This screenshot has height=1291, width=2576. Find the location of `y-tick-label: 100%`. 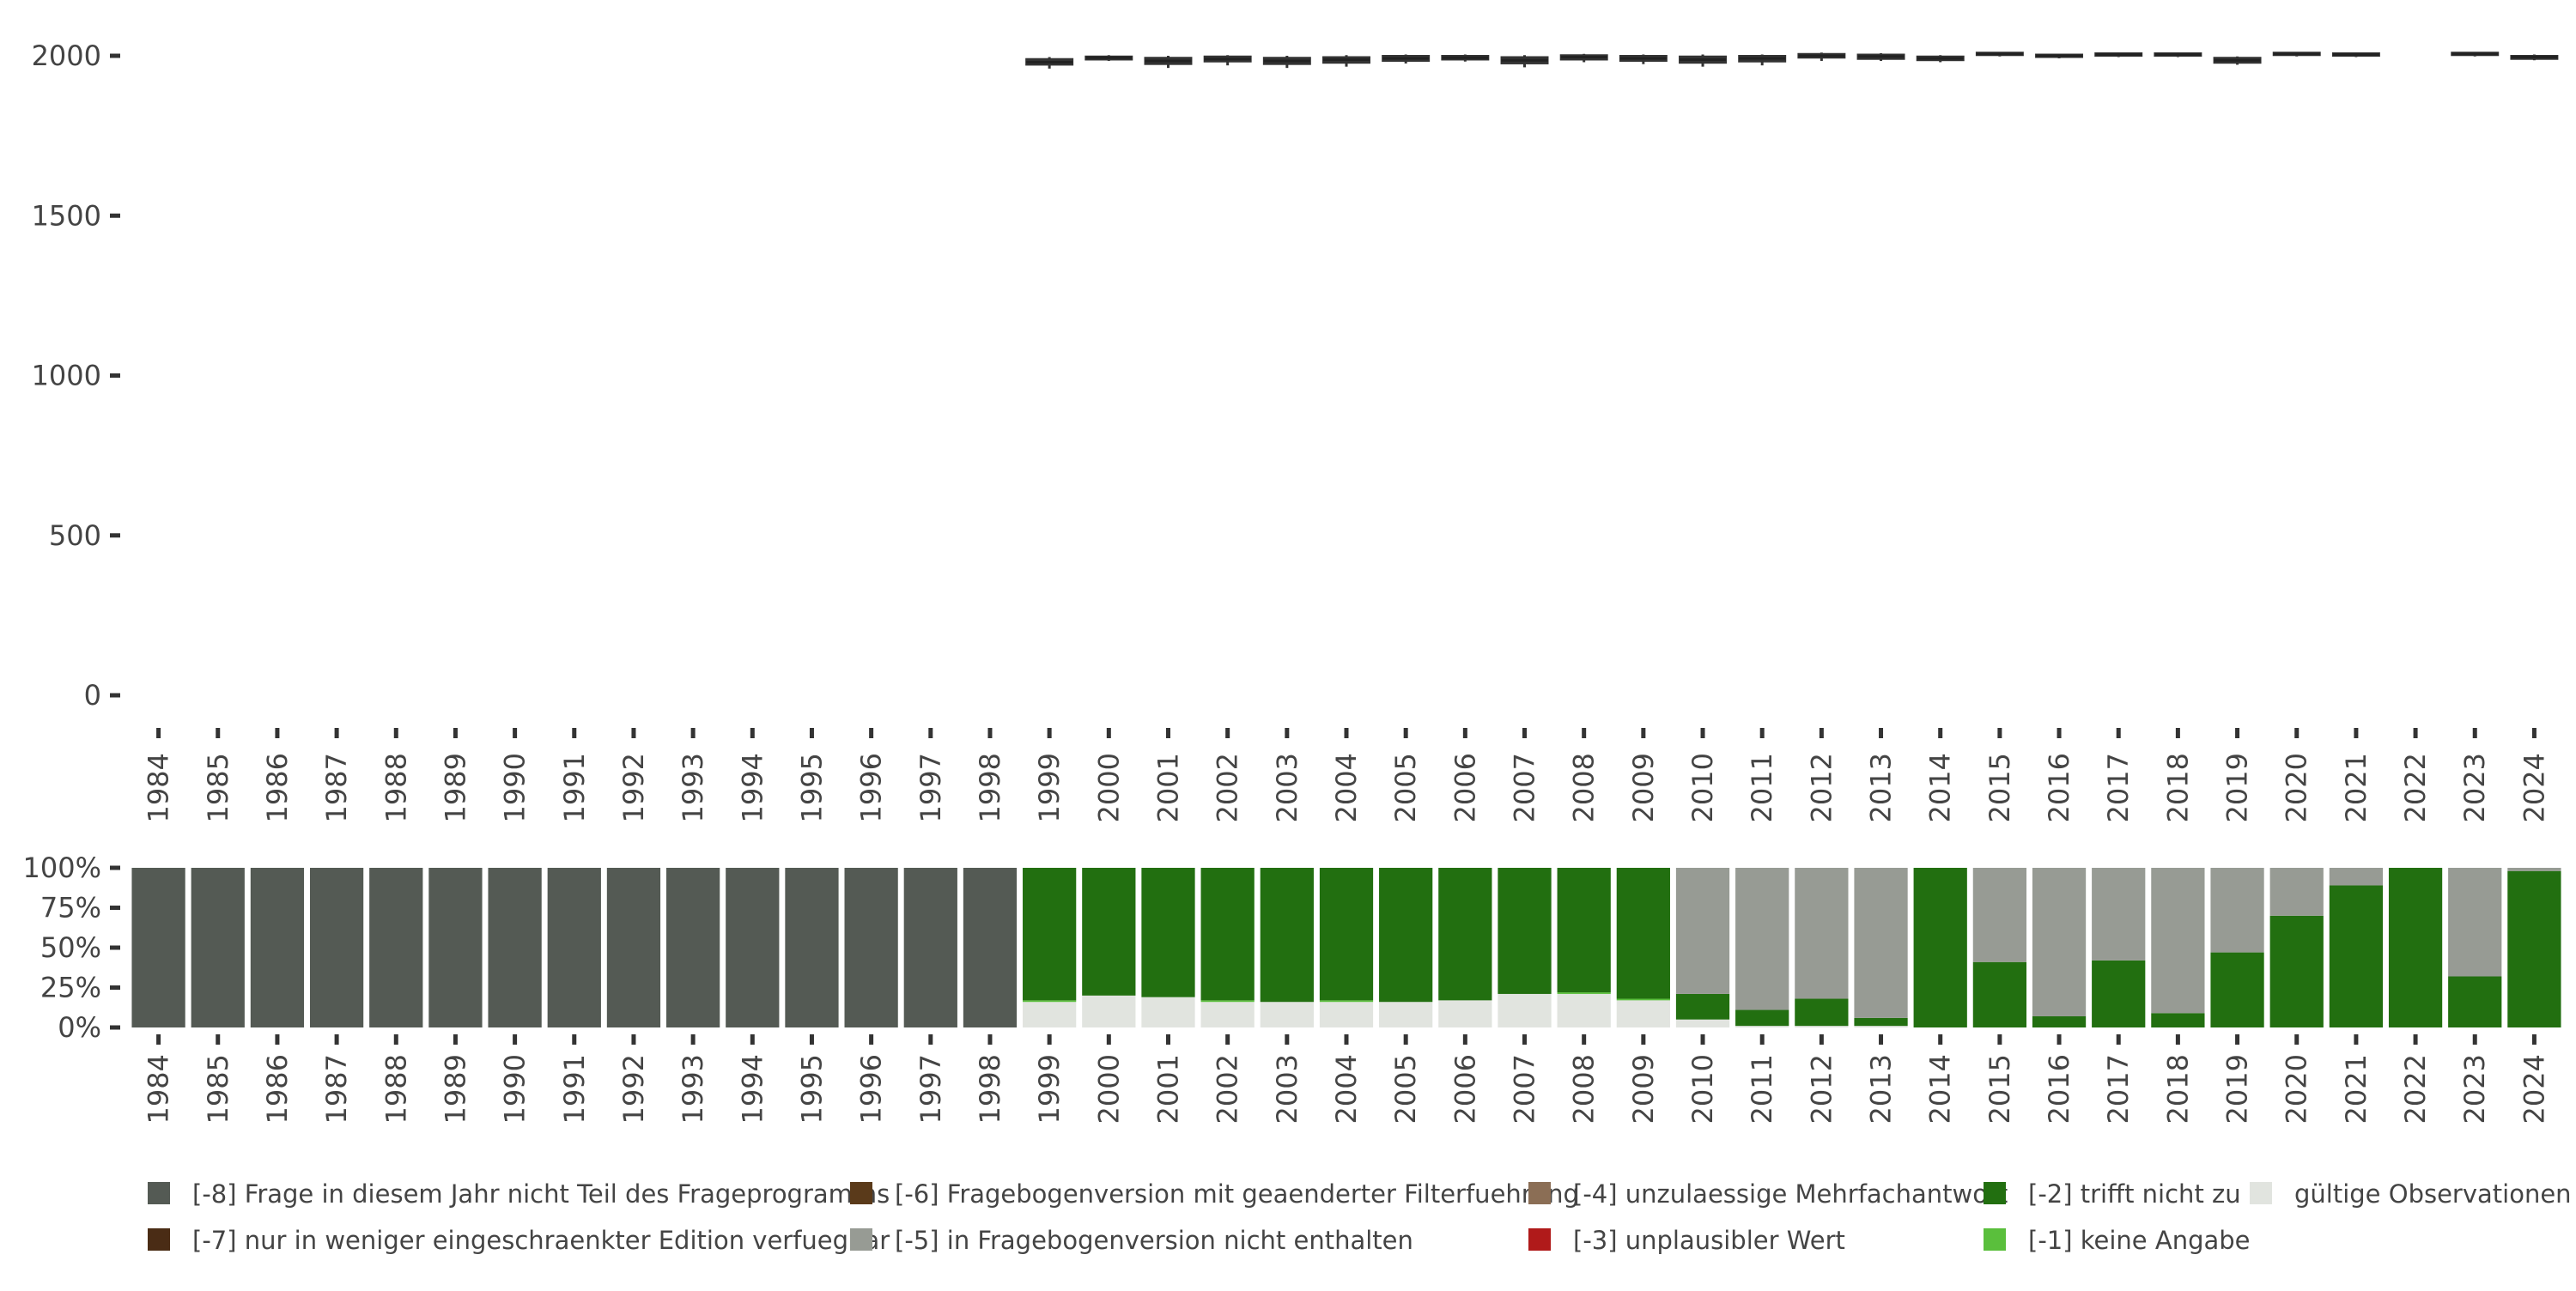

y-tick-label: 100% is located at coordinates (62, 868).